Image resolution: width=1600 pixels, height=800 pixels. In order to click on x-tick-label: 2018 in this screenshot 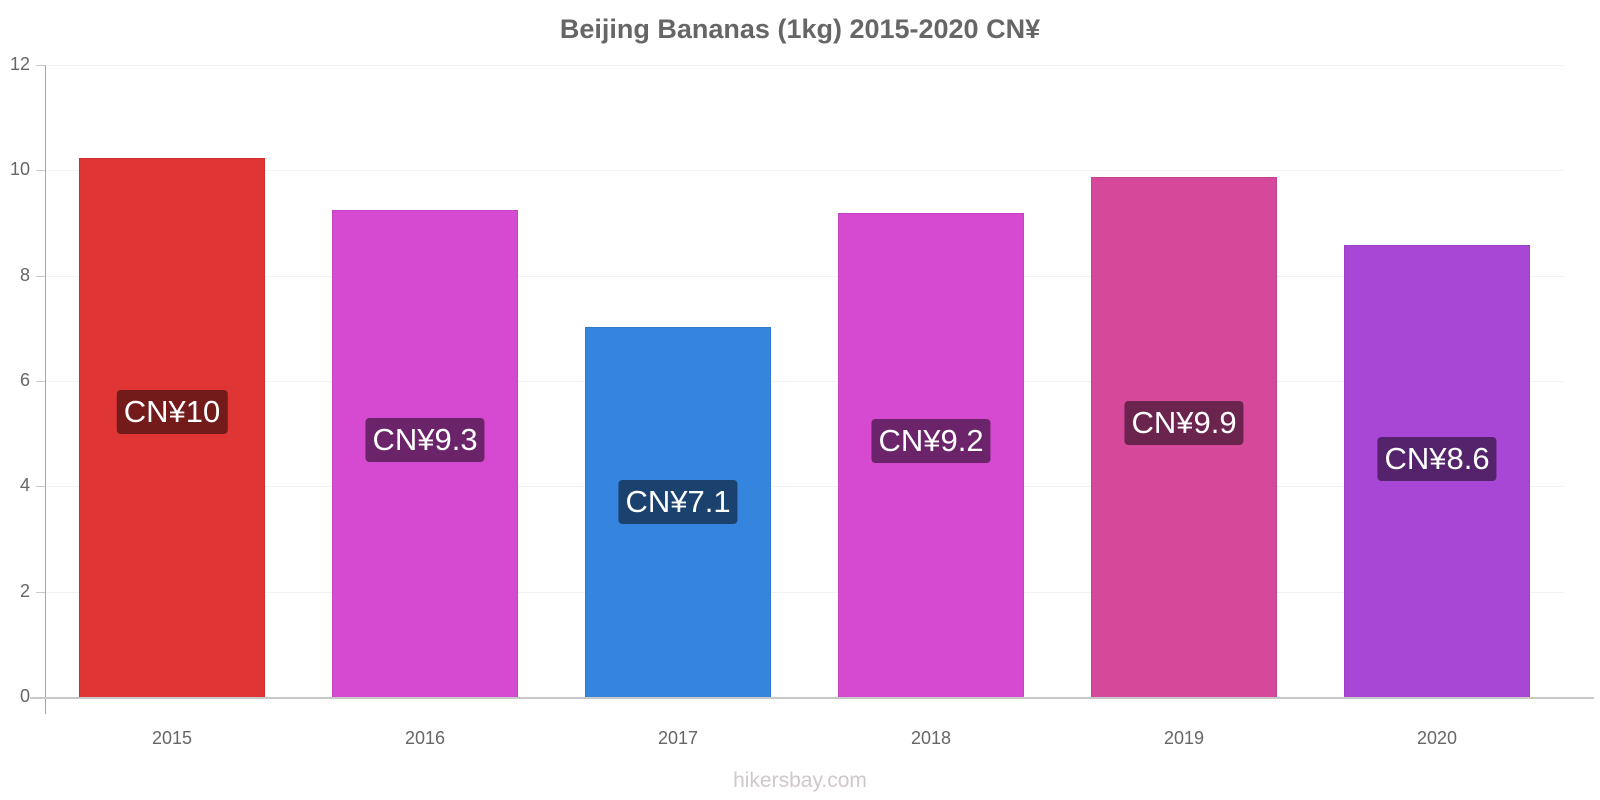, I will do `click(931, 738)`.